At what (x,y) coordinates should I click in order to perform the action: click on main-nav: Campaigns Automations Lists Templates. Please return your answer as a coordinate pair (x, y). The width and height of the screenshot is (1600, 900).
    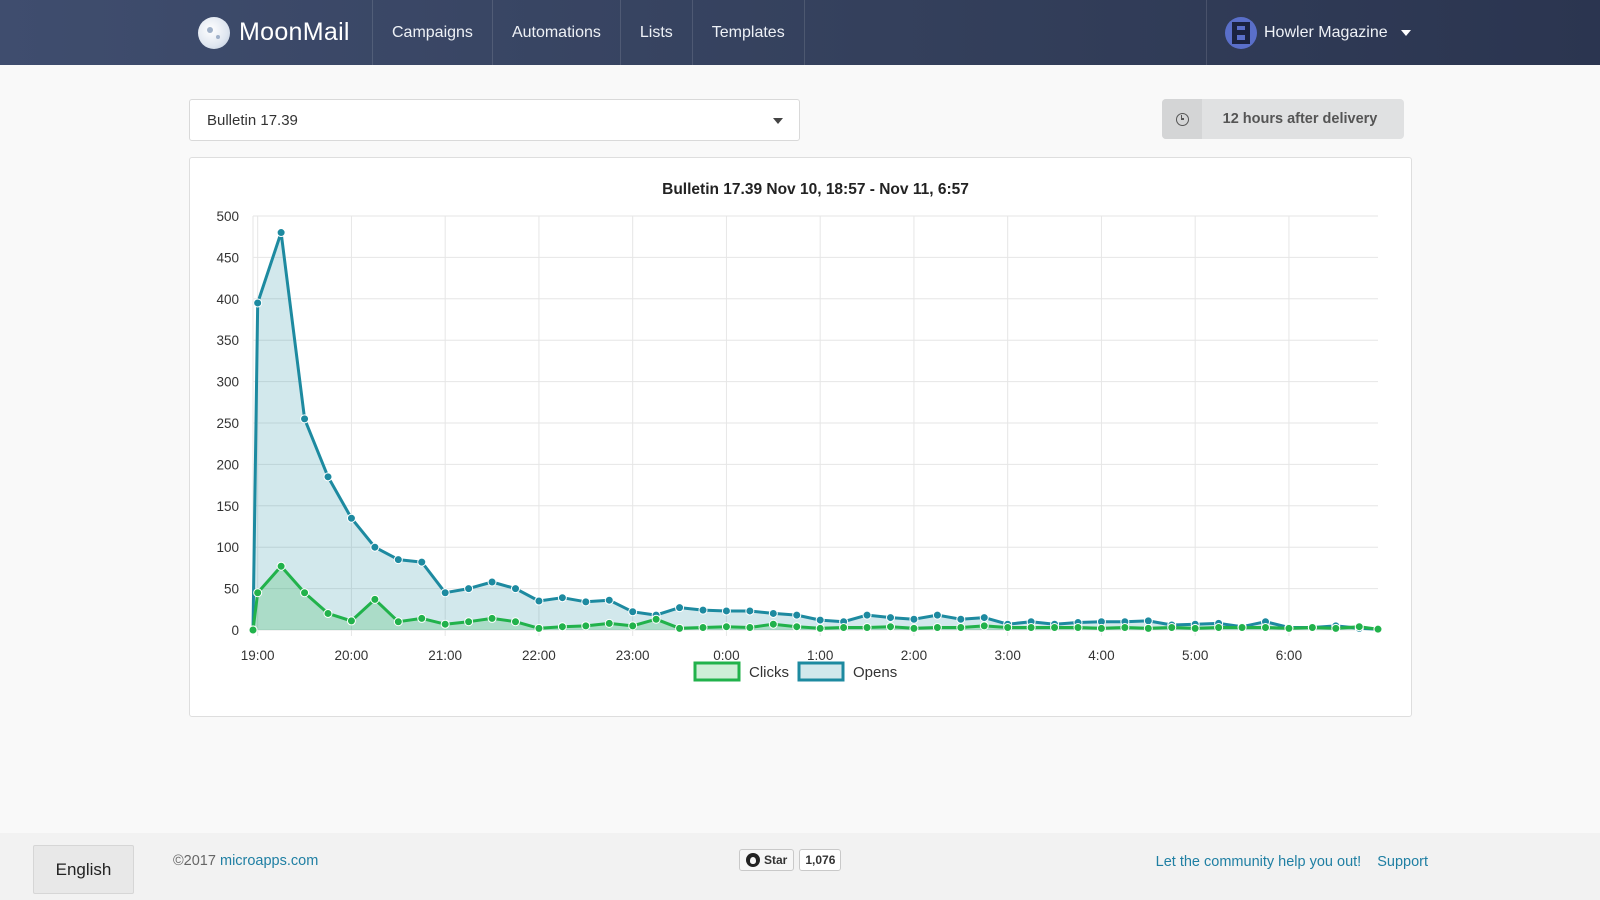
    Looking at the image, I should click on (588, 32).